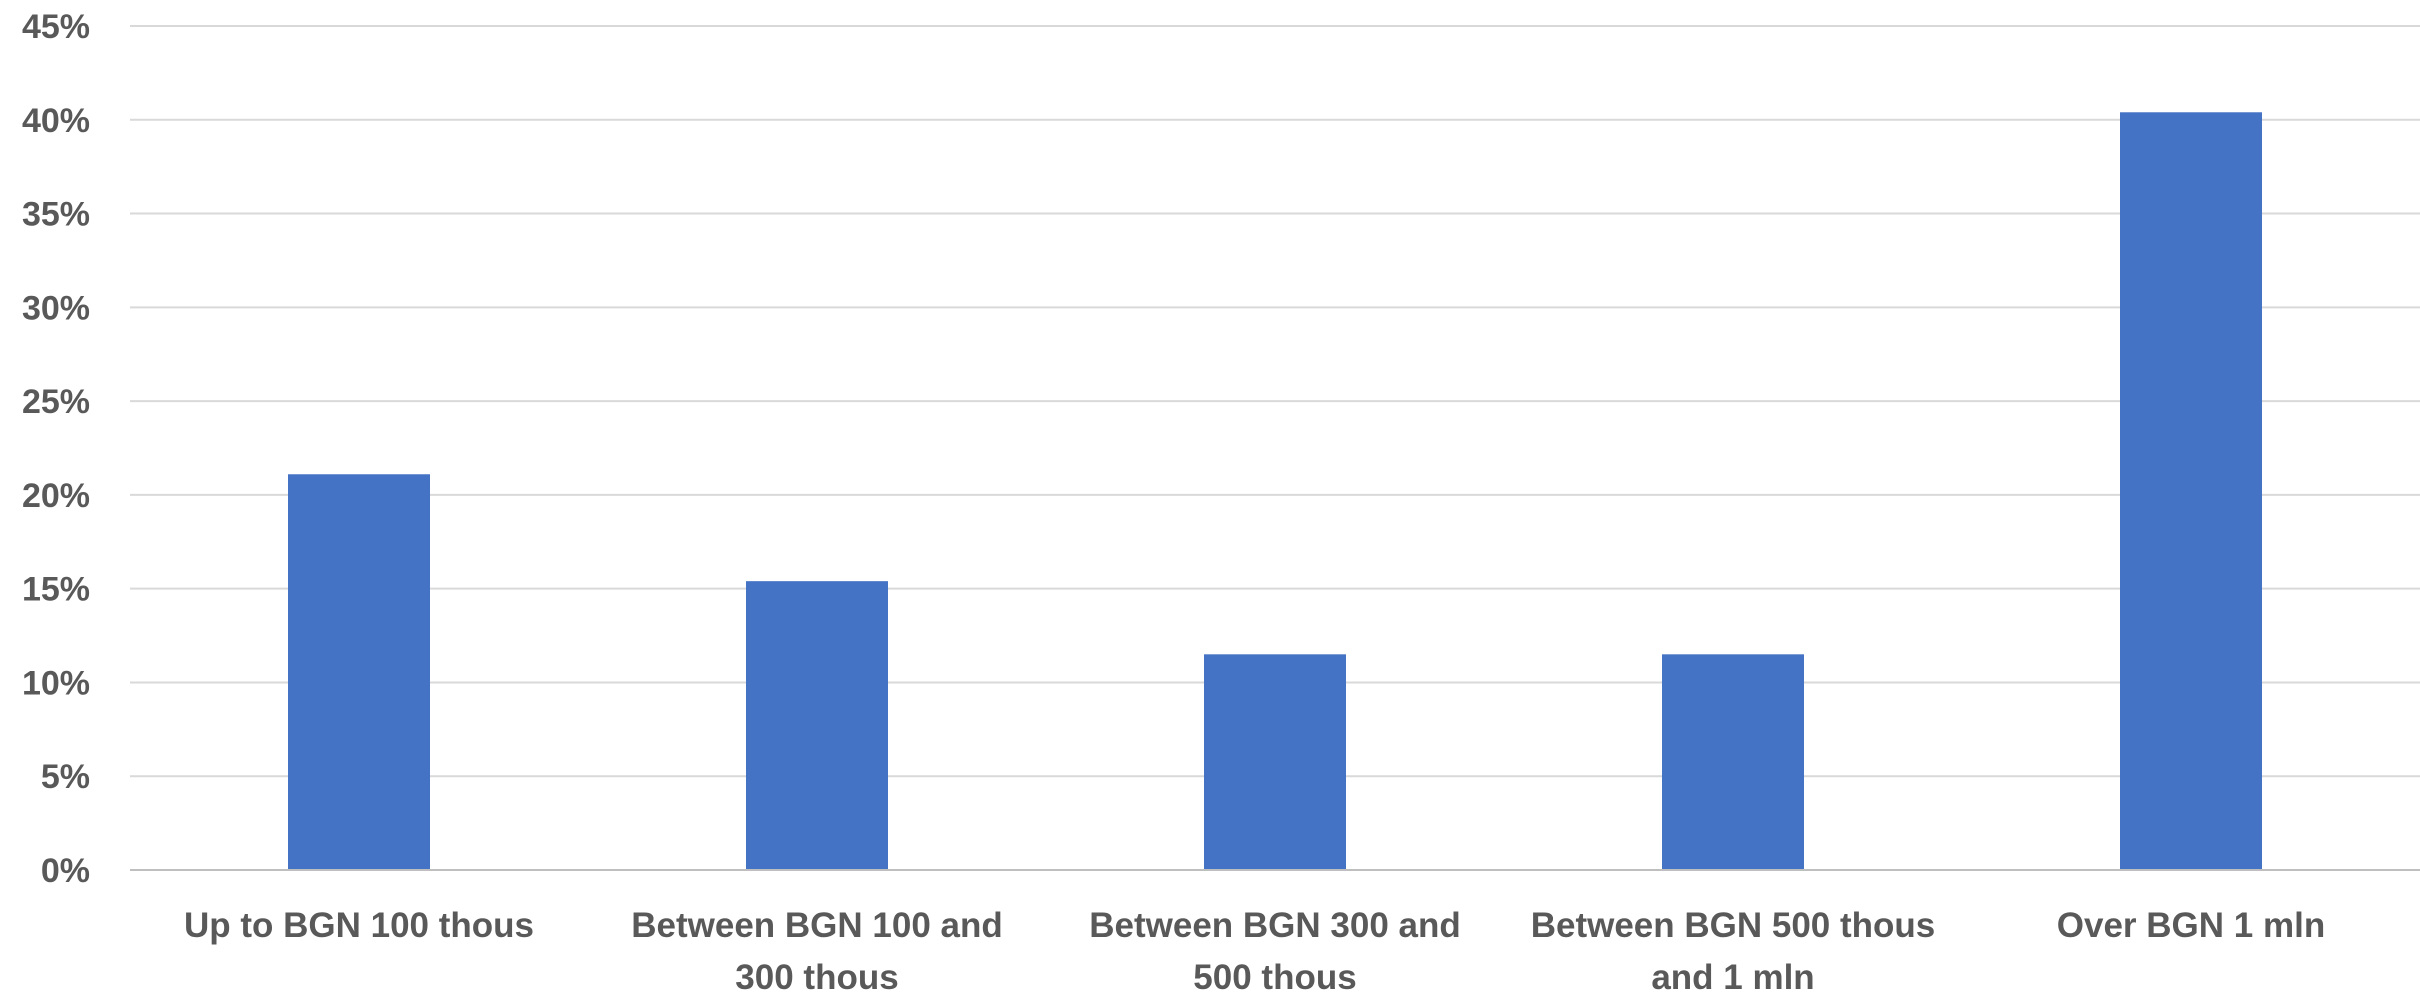 This screenshot has width=2420, height=997. I want to click on x-category-label: Over BGN 1 mln, so click(2191, 925).